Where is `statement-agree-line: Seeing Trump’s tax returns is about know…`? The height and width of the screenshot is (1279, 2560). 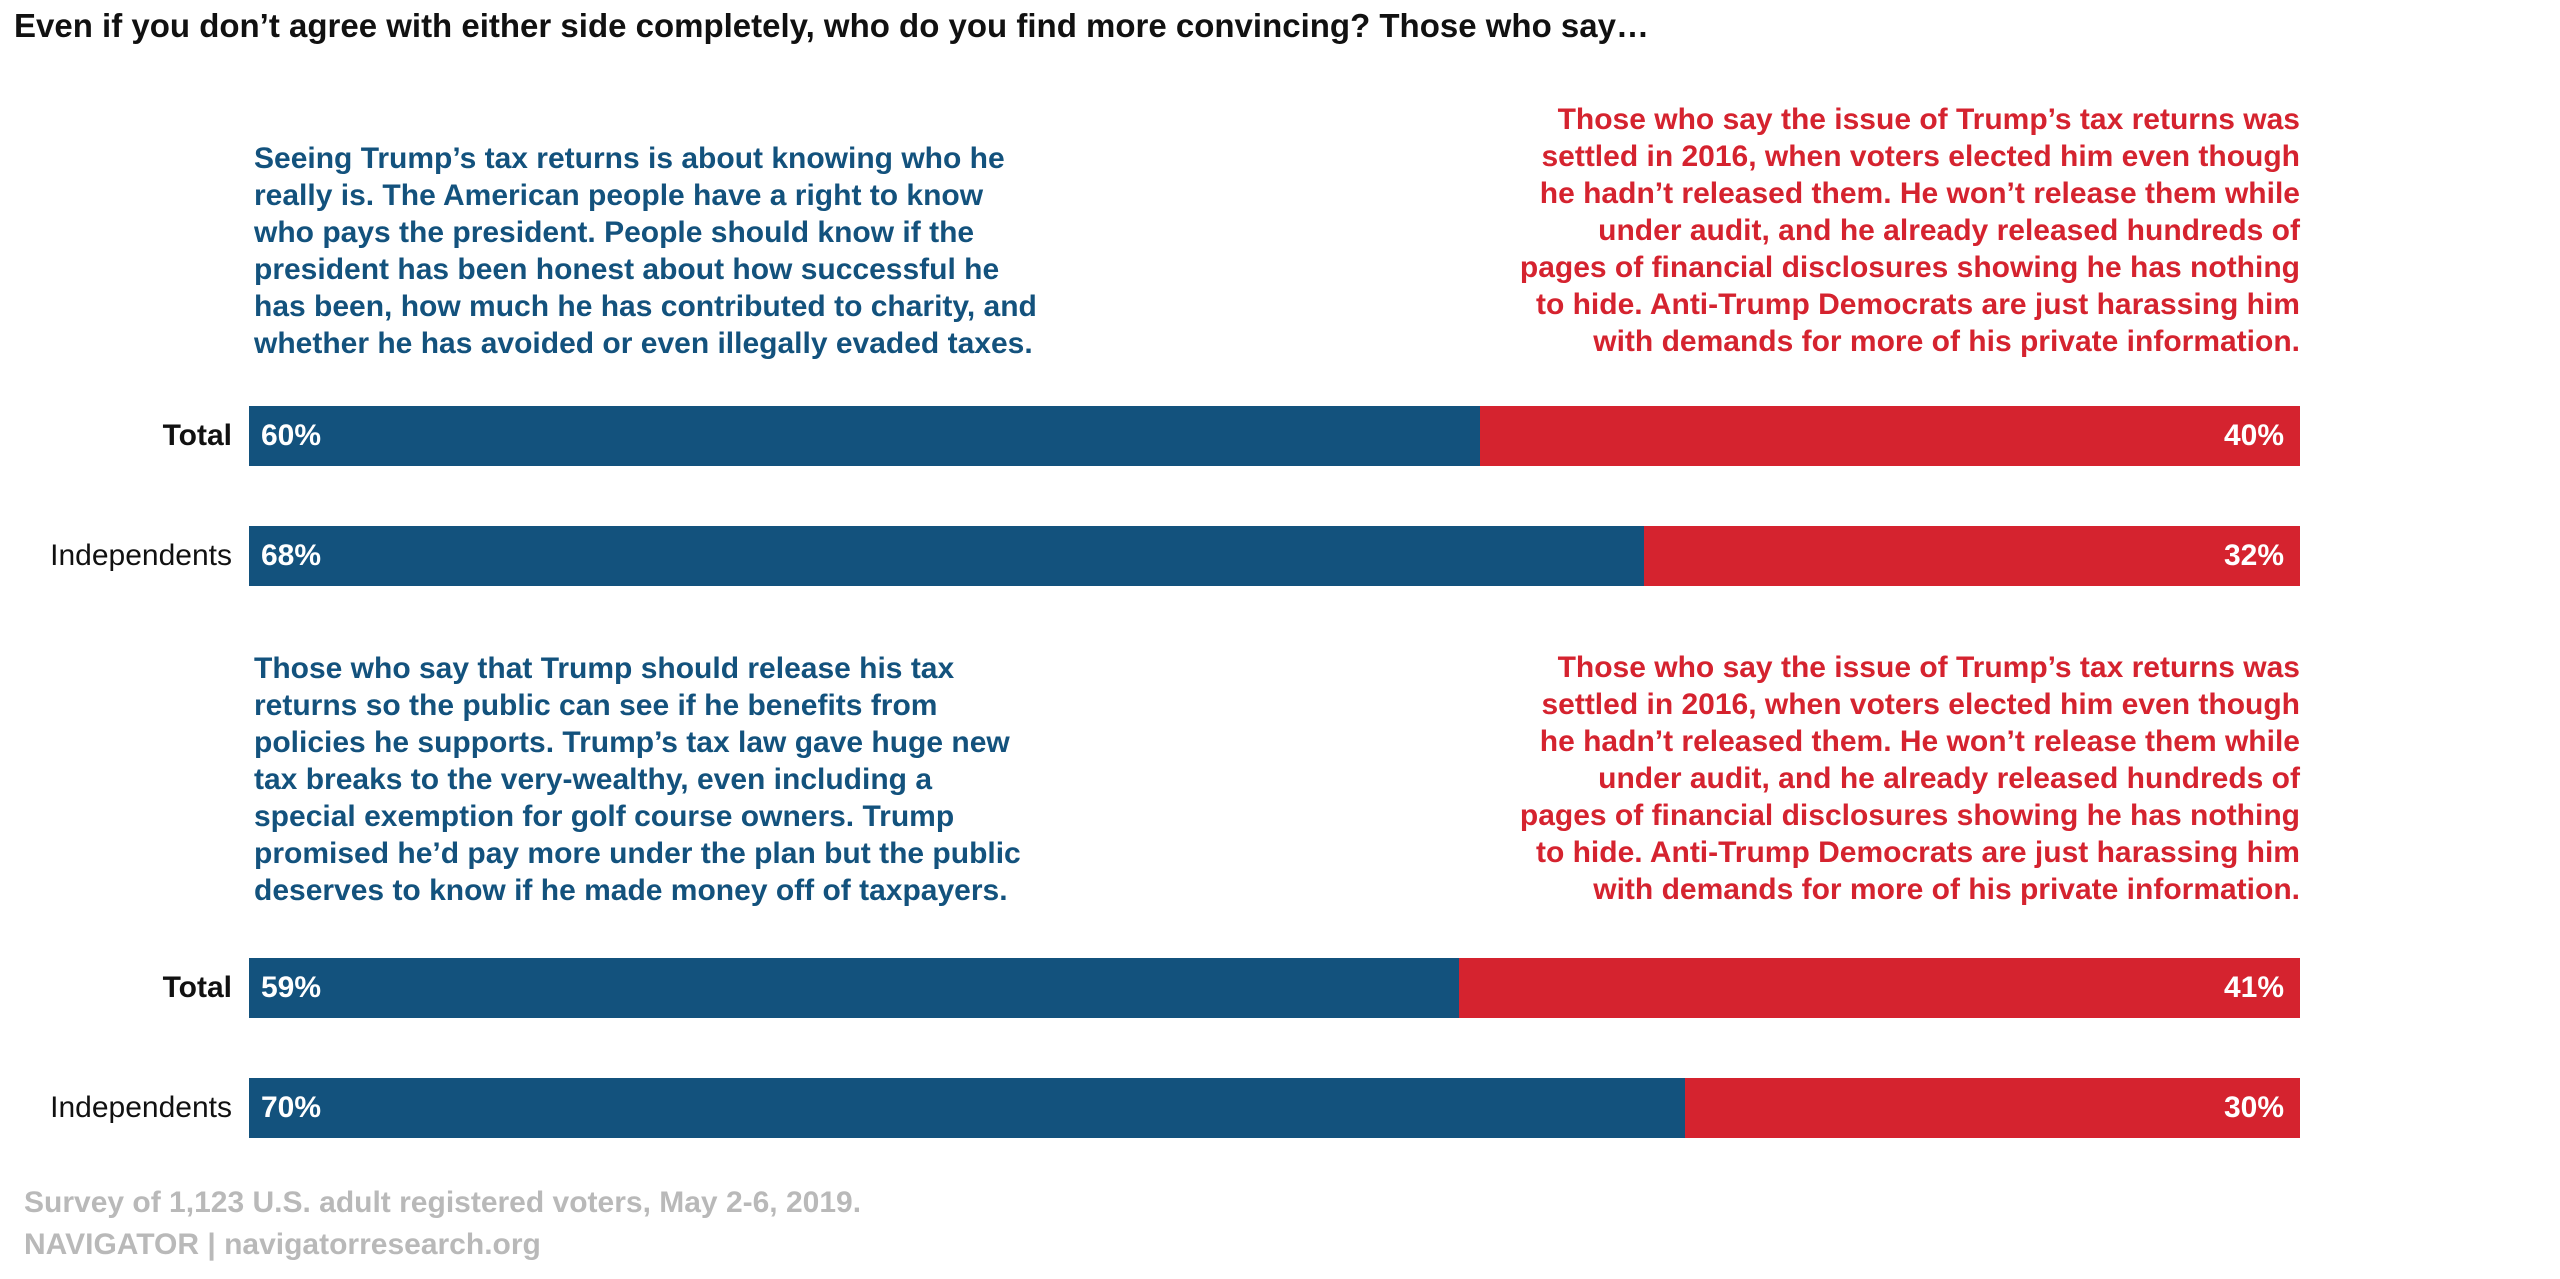
statement-agree-line: Seeing Trump’s tax returns is about know… is located at coordinates (629, 158).